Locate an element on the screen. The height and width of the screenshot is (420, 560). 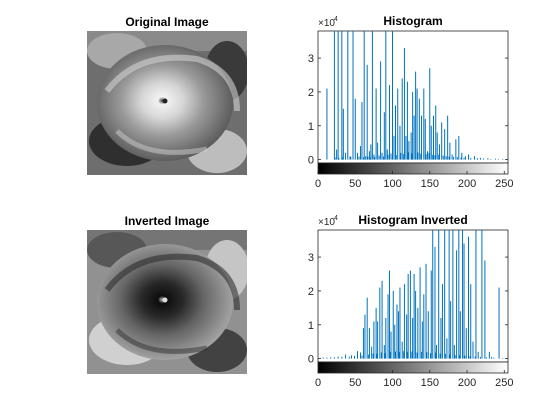
histogram-inverted-xtick-label: 150 is located at coordinates (430, 383).